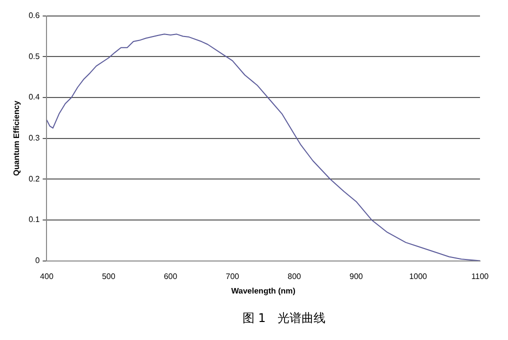  I want to click on y-tick-label: 0.6, so click(34, 15).